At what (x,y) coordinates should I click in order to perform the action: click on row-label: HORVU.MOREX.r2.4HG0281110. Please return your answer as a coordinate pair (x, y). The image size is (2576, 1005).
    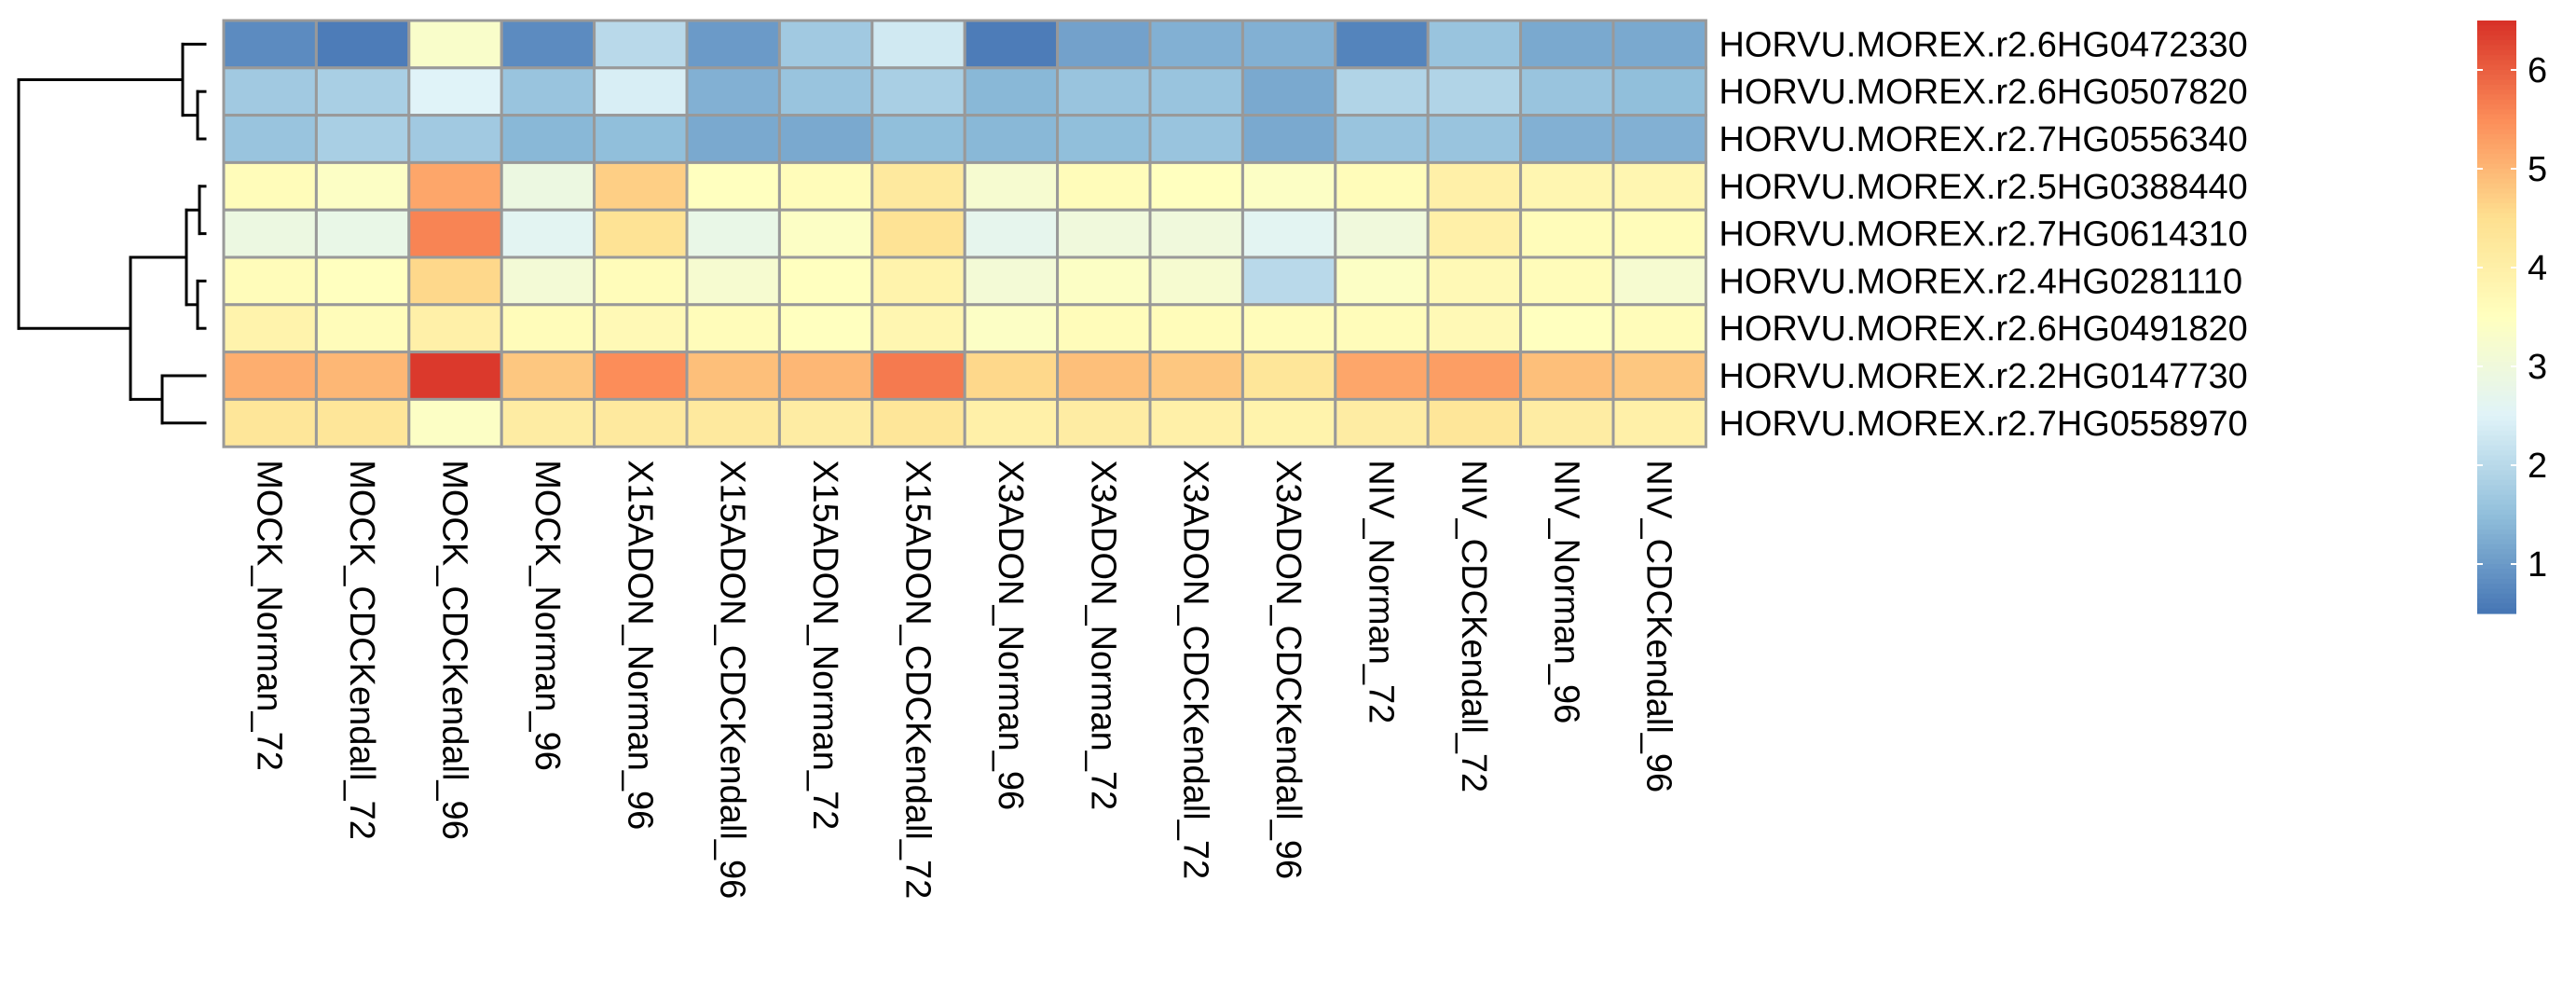
    Looking at the image, I should click on (1980, 281).